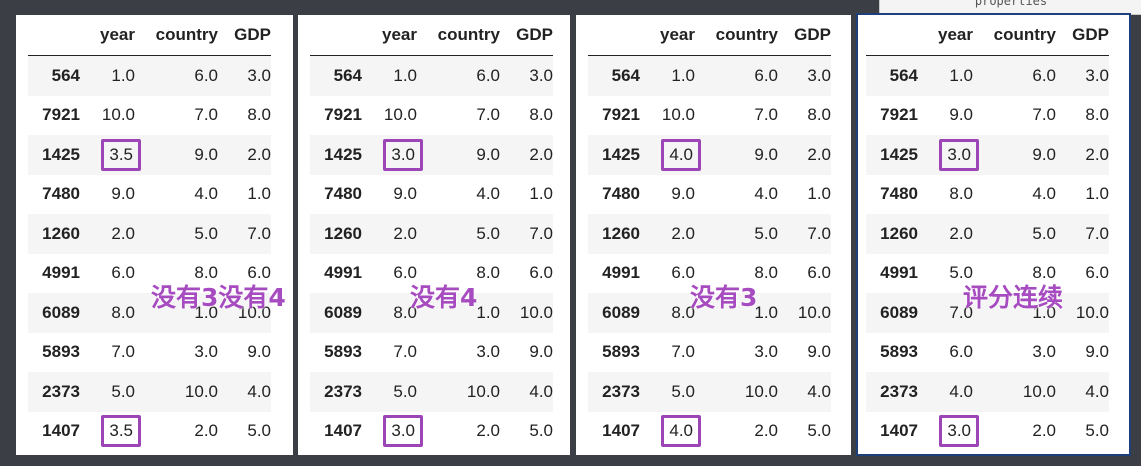  What do you see at coordinates (431, 313) in the screenshot?
I see `table-row: 6089 8.0 1.0 10.0` at bounding box center [431, 313].